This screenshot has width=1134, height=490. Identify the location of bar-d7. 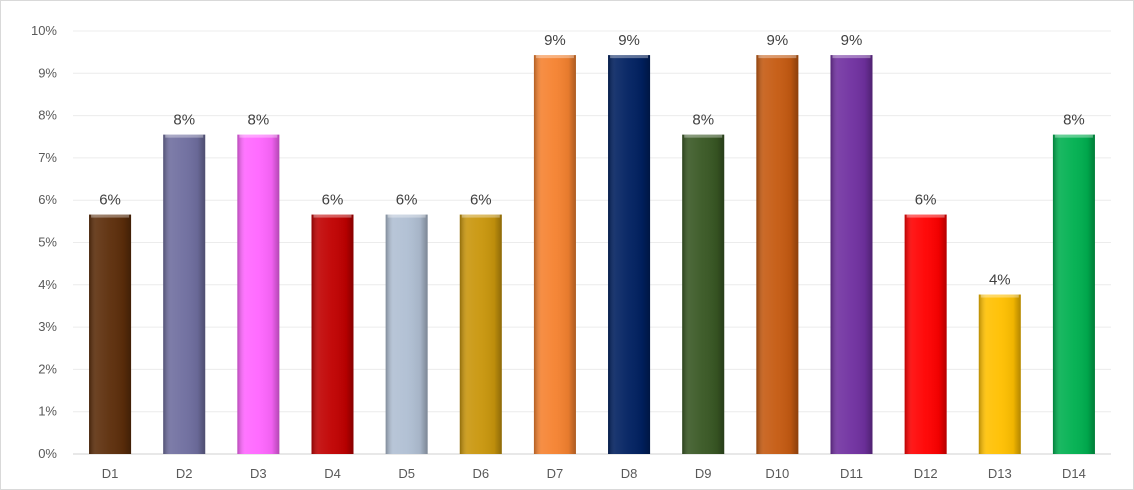
(554, 255).